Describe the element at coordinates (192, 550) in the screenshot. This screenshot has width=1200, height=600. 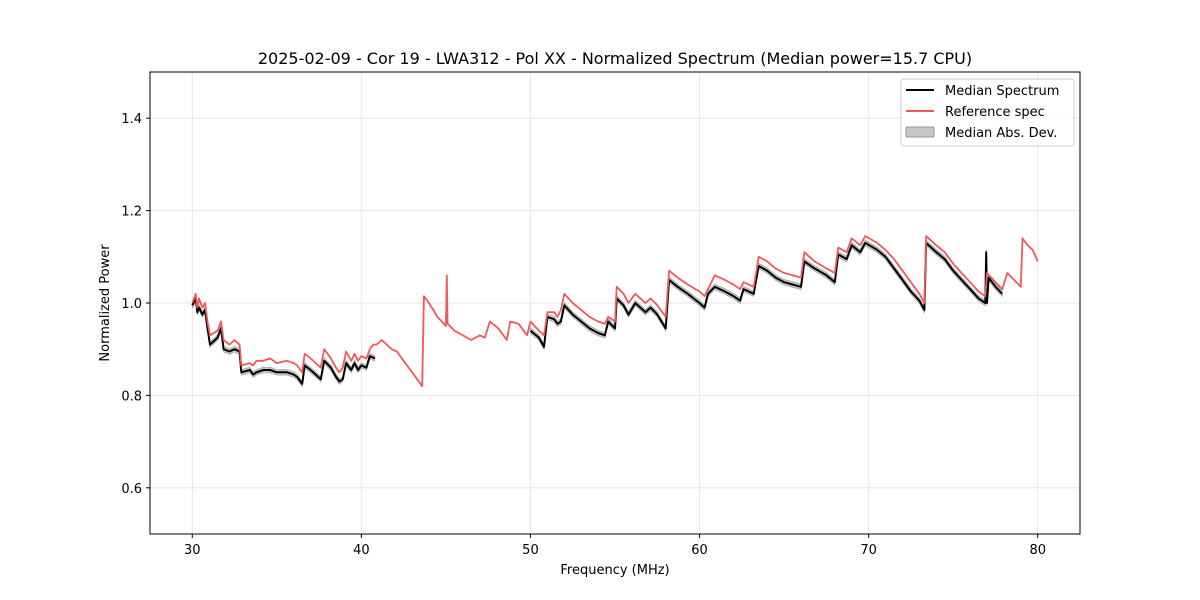
I see `x-tick-label: 30` at that location.